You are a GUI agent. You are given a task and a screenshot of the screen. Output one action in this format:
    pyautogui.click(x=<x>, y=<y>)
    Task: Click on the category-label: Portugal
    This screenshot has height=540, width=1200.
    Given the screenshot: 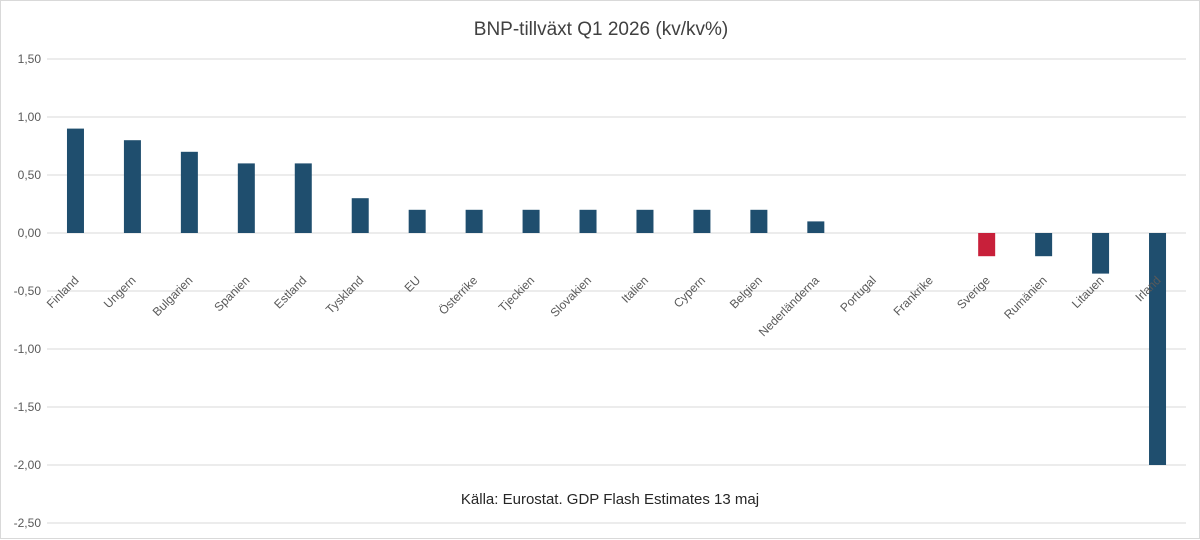 What is the action you would take?
    pyautogui.click(x=858, y=294)
    